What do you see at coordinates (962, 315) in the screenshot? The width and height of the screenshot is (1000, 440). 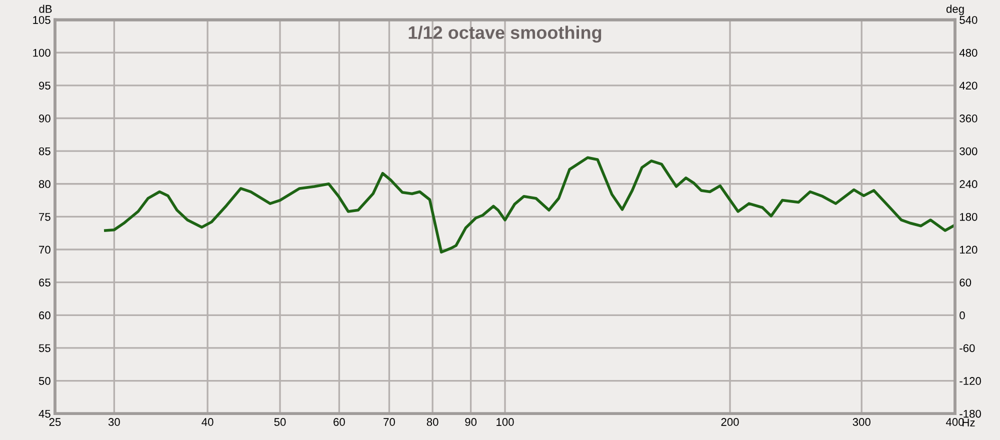 I see `y2-tick-label: 0` at bounding box center [962, 315].